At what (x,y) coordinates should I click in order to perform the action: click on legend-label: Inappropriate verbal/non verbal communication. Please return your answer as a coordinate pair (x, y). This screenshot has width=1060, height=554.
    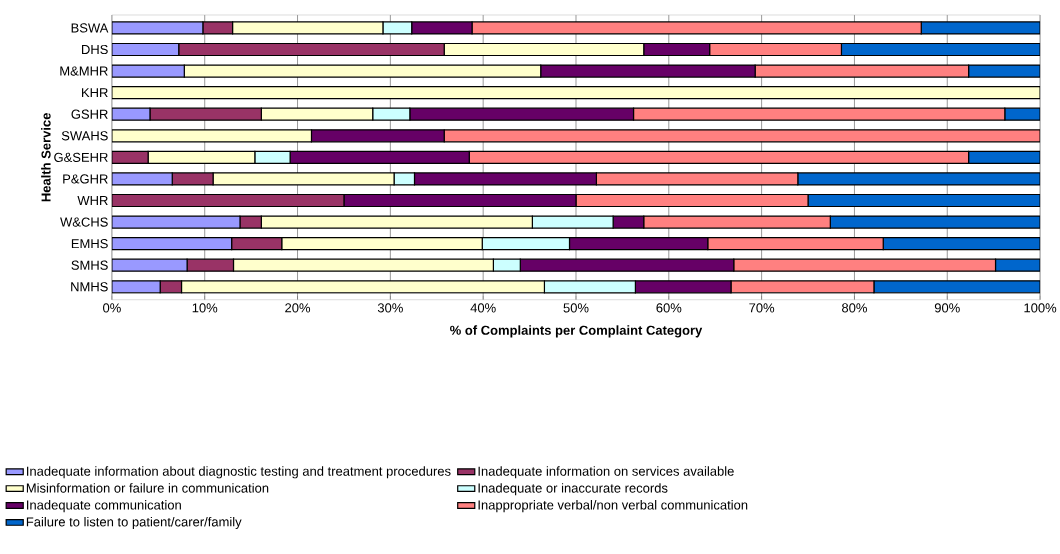
    Looking at the image, I should click on (613, 506).